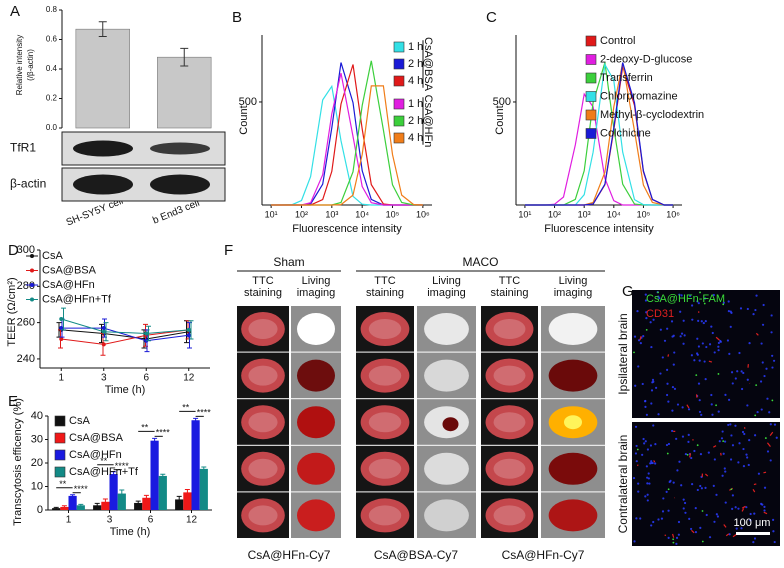 This screenshot has width=784, height=568. Describe the element at coordinates (301, 214) in the screenshot. I see `x-tick-label: 10²` at that location.